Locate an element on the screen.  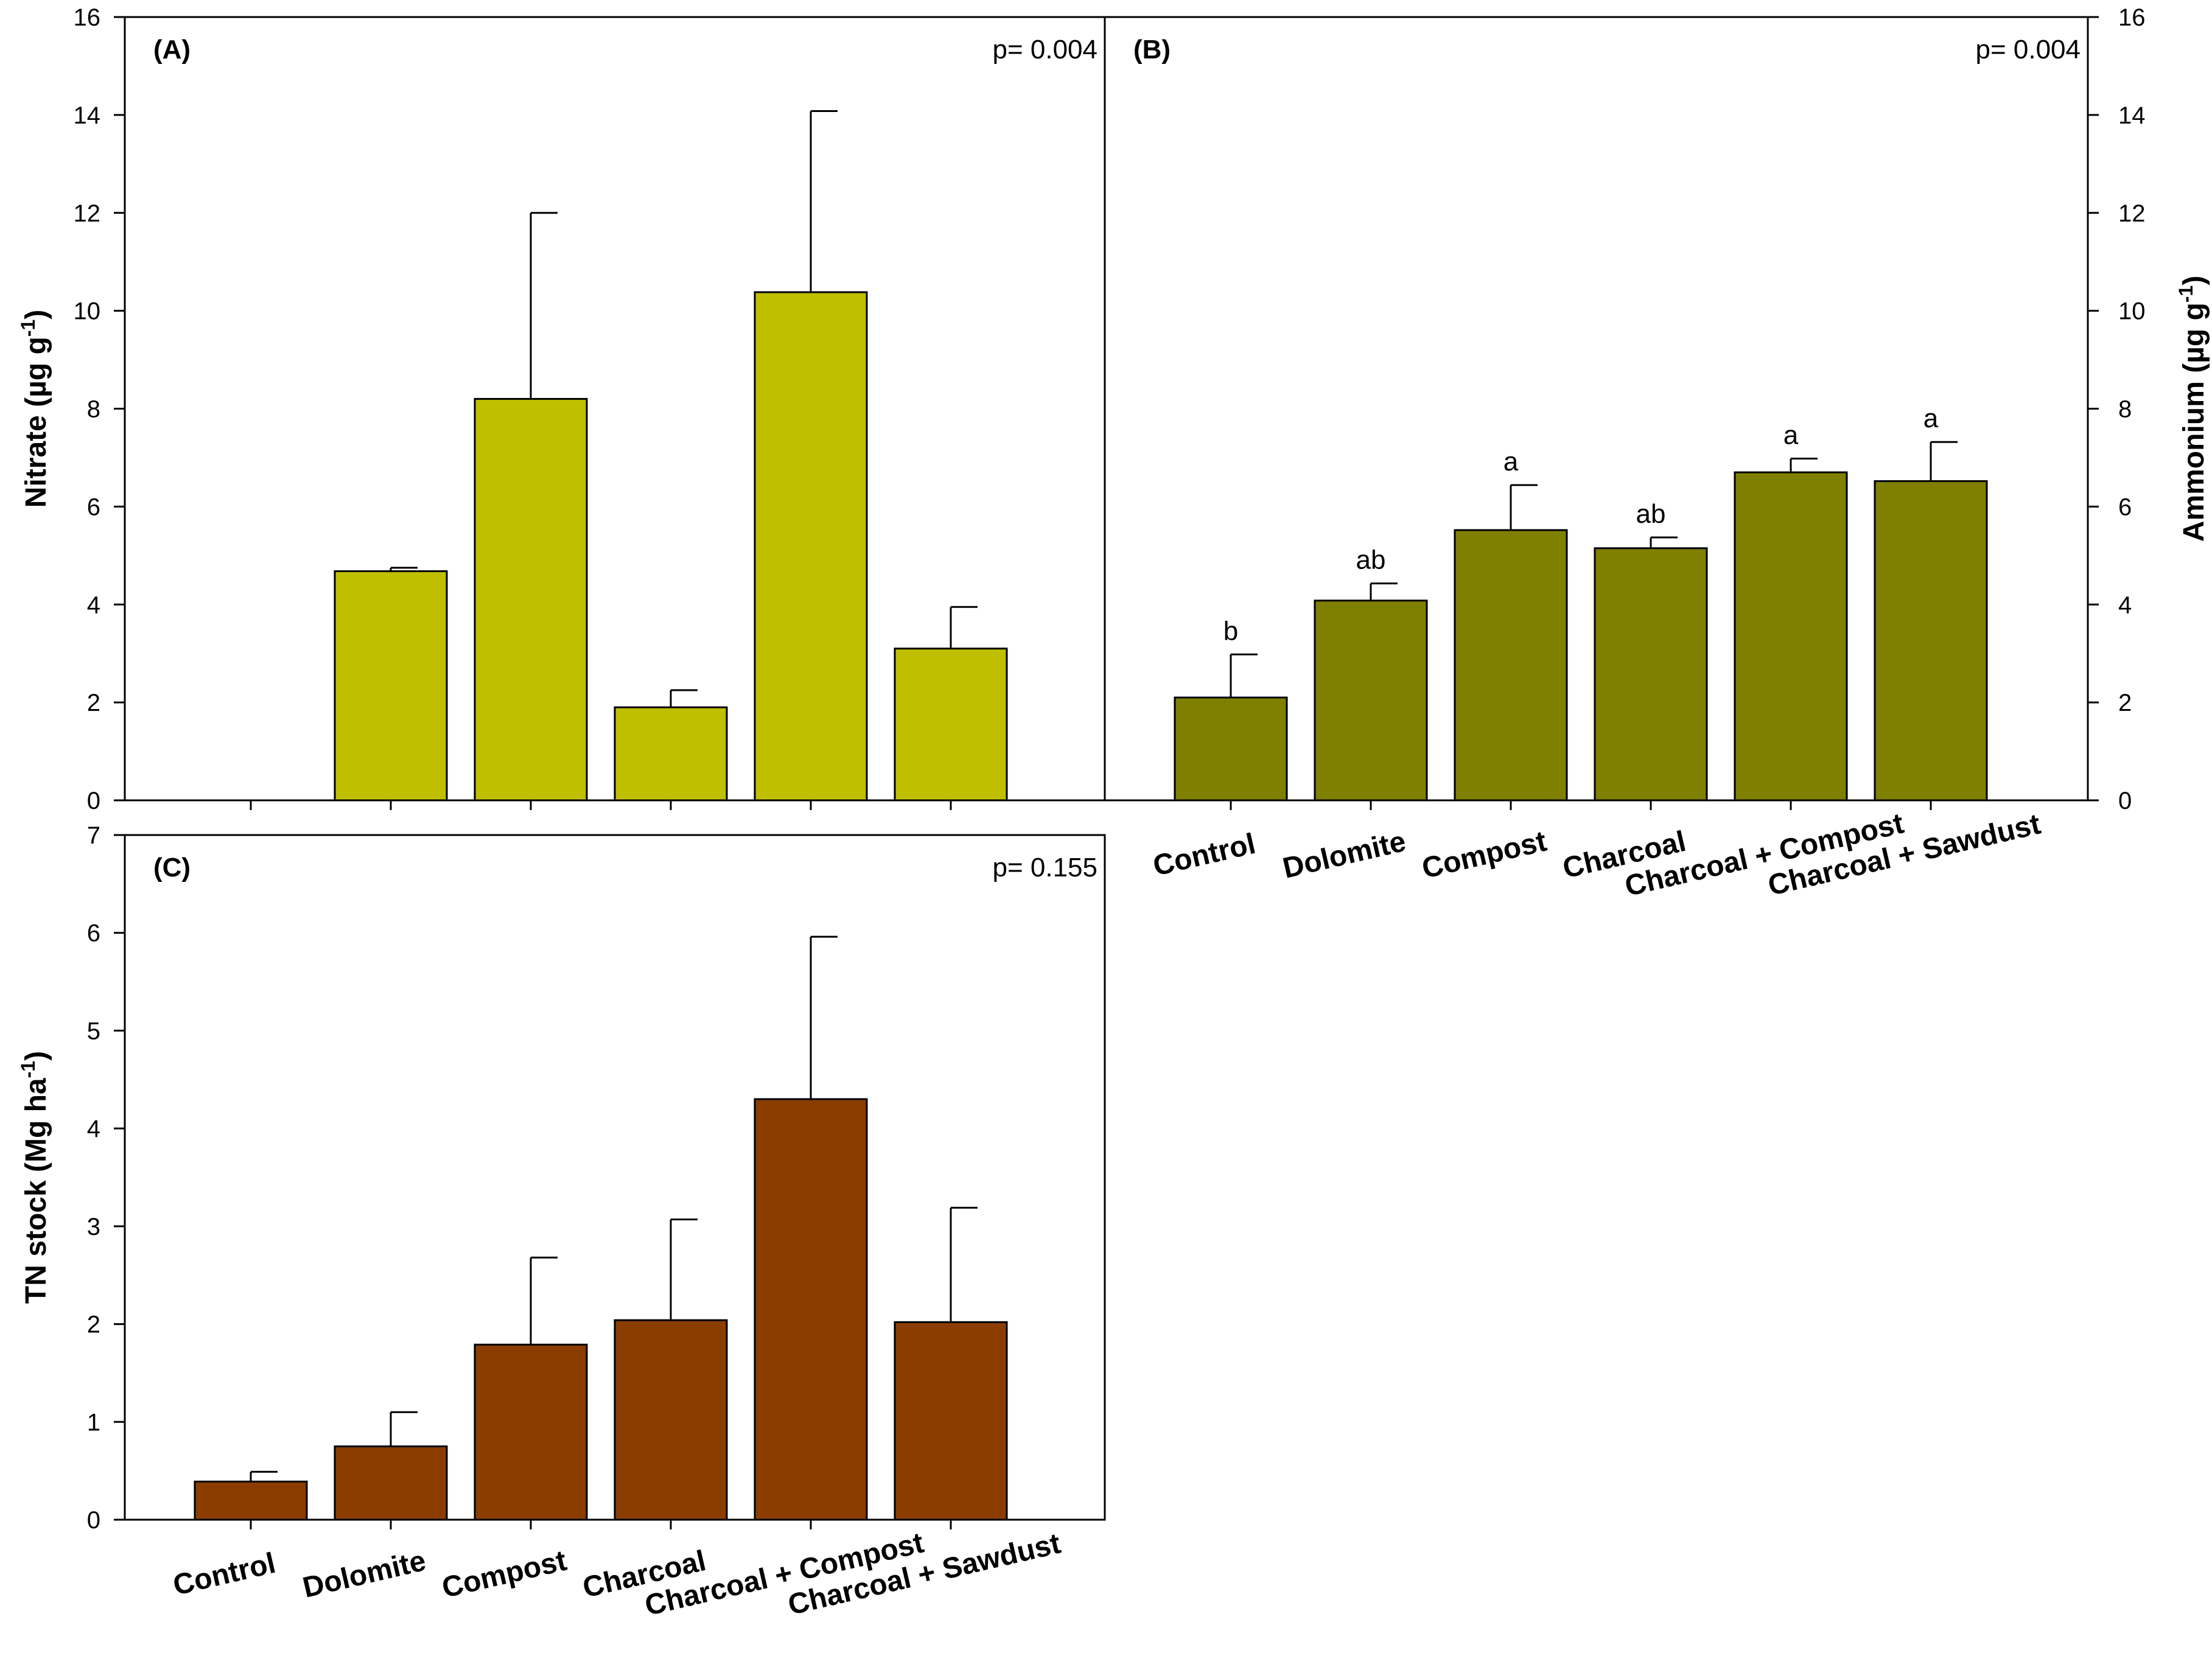
y-axis-title-text: Nitrate (µg g is located at coordinates (36, 422).